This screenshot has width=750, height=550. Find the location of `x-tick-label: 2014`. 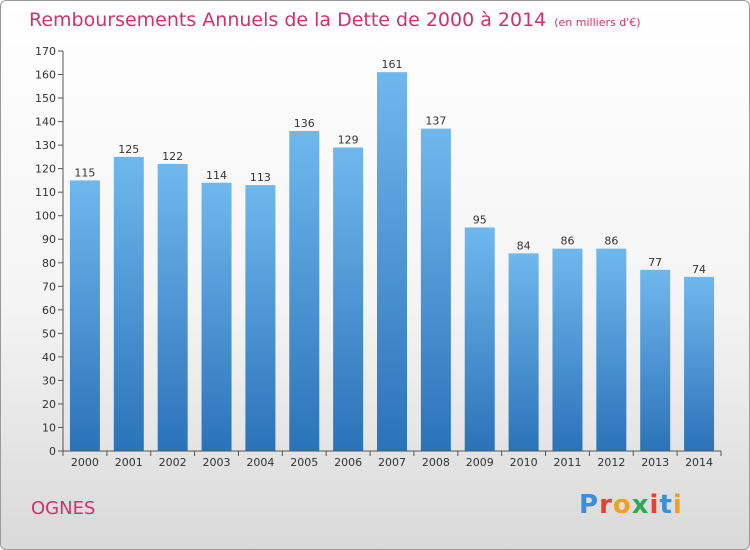

x-tick-label: 2014 is located at coordinates (699, 462).